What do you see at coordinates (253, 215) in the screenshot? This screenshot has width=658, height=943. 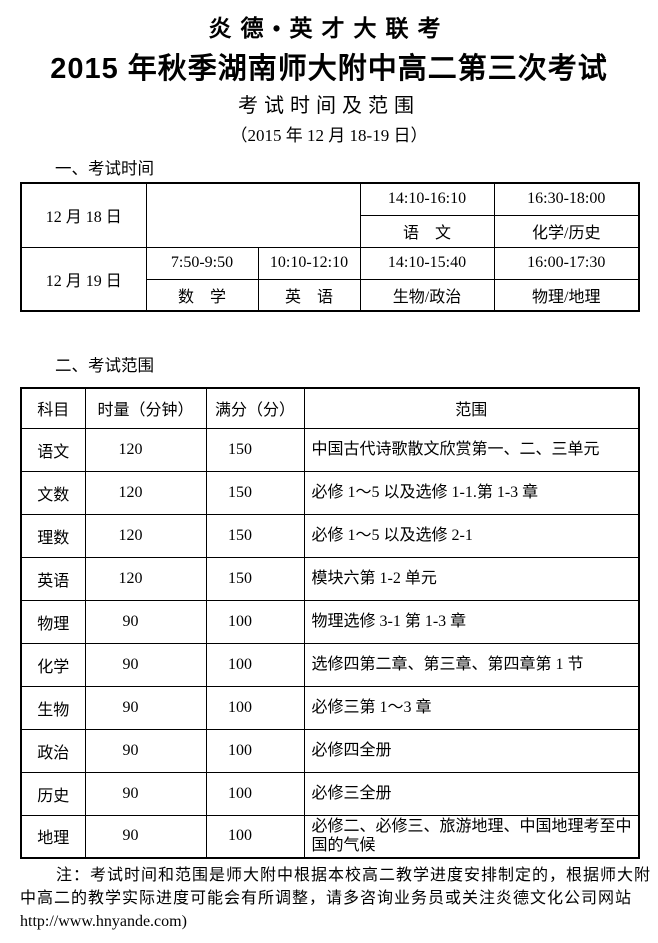 I see `schedule-empty-cell` at bounding box center [253, 215].